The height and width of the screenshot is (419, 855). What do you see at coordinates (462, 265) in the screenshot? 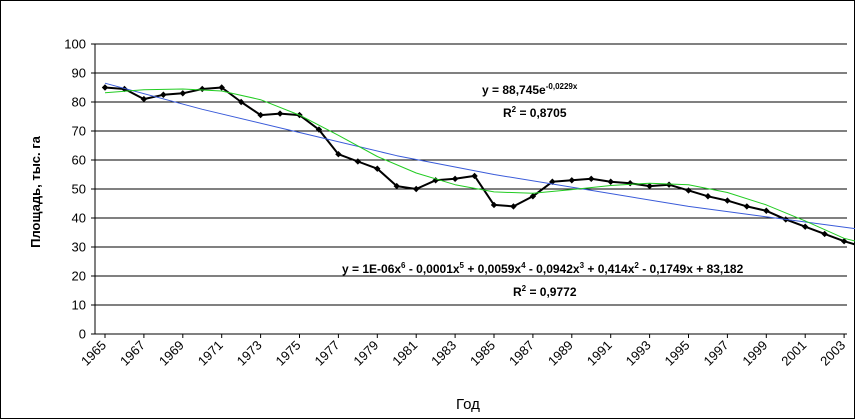
I see `poly-eq-sup5: 5` at bounding box center [462, 265].